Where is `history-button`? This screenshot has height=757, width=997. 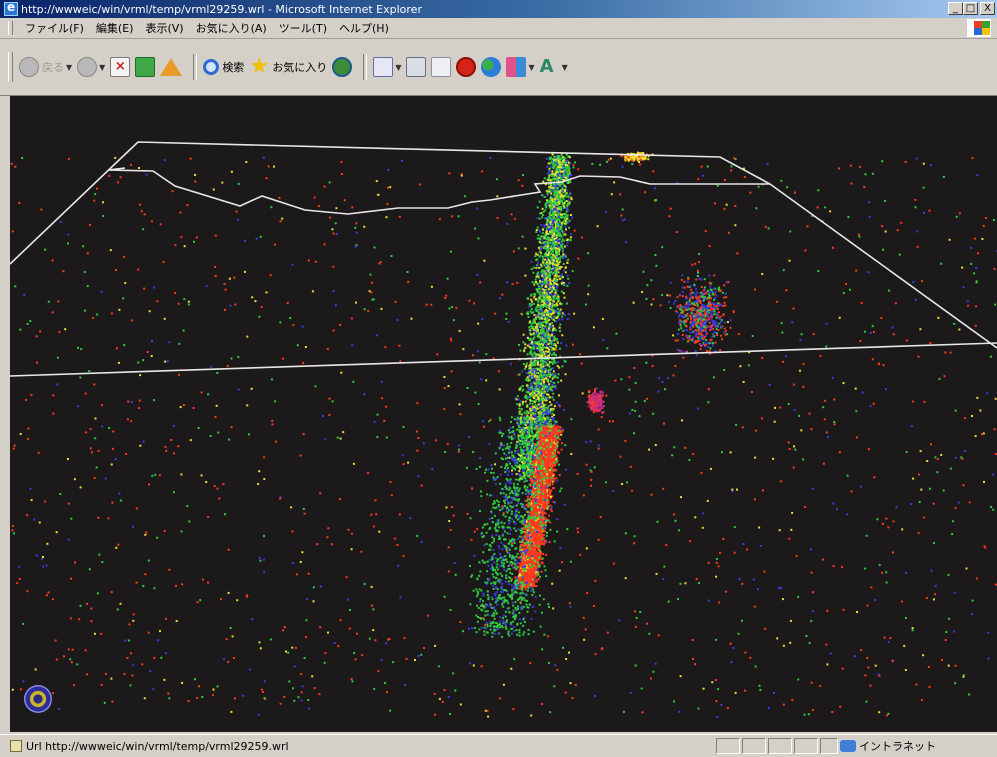
history-button is located at coordinates (342, 67).